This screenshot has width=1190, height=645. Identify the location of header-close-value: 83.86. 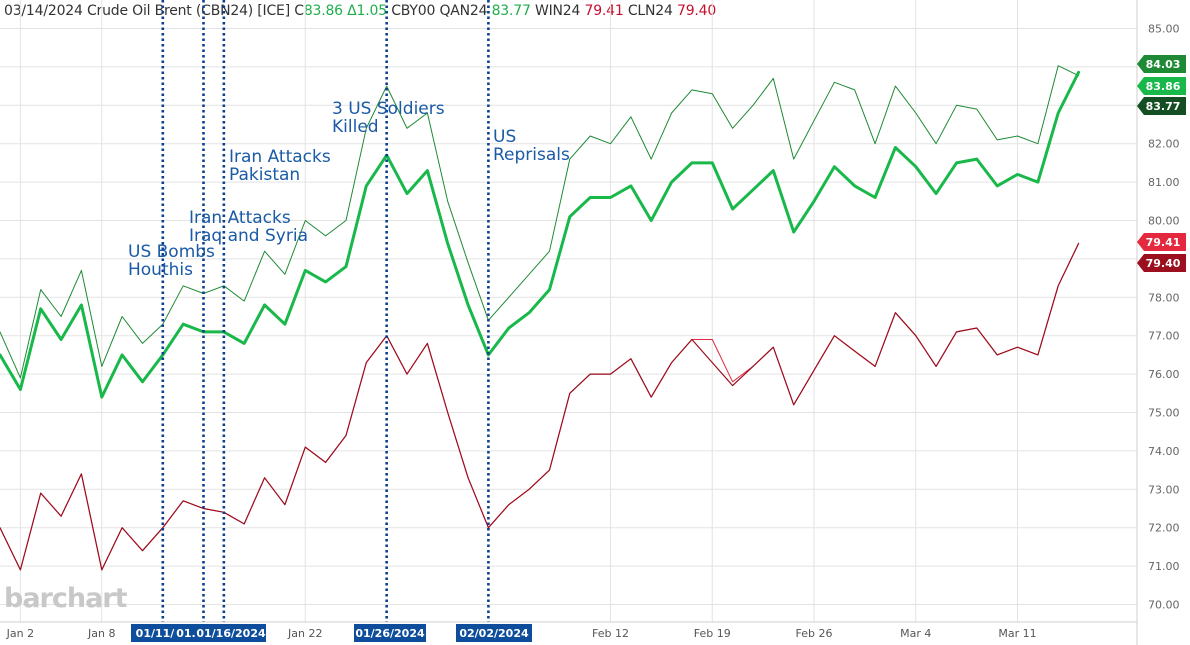
(323, 11).